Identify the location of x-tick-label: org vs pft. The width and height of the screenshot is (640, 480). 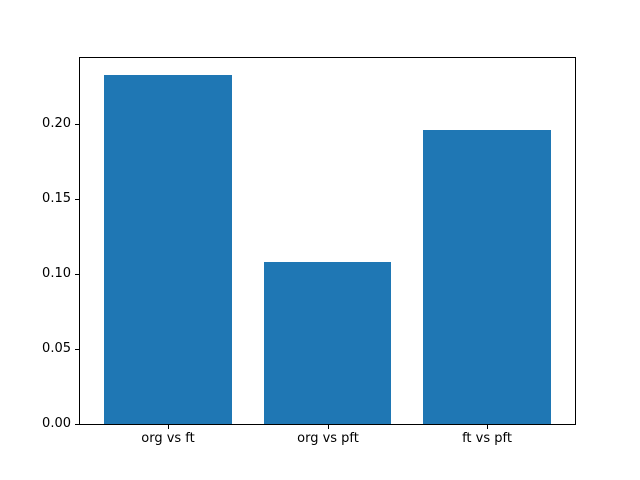
(328, 438).